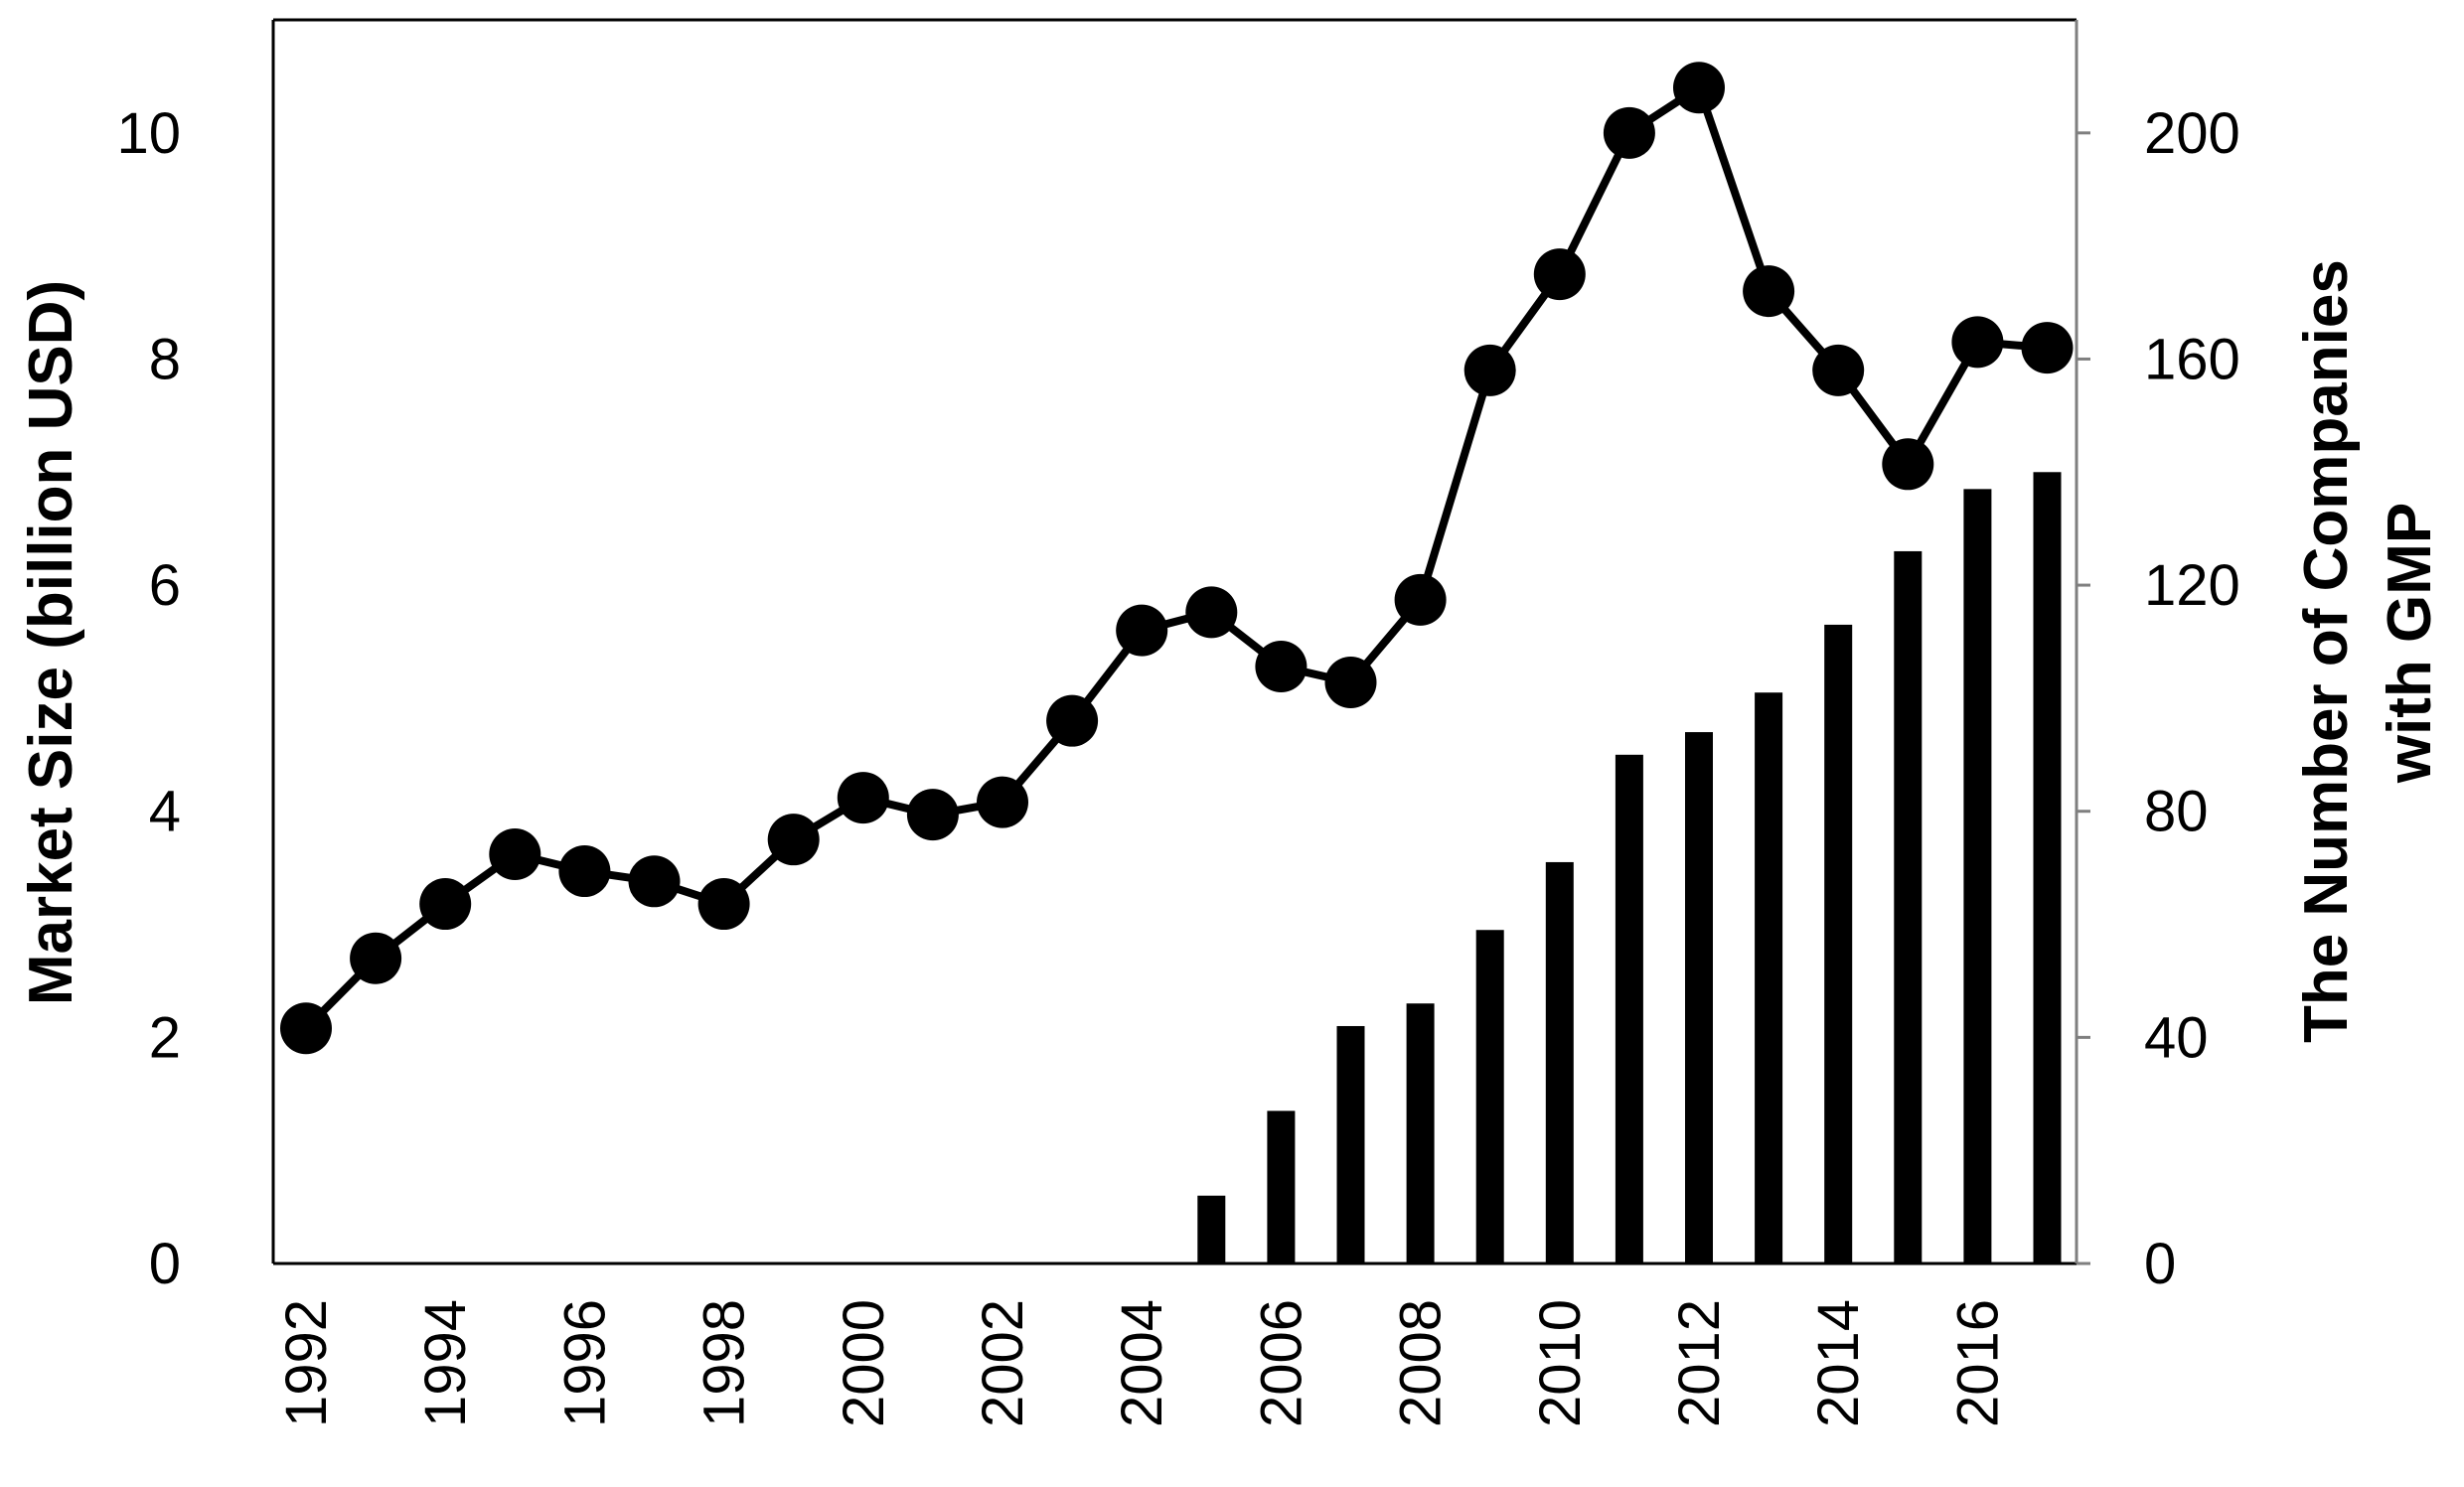  What do you see at coordinates (1839, 370) in the screenshot?
I see `market-size-point-2014` at bounding box center [1839, 370].